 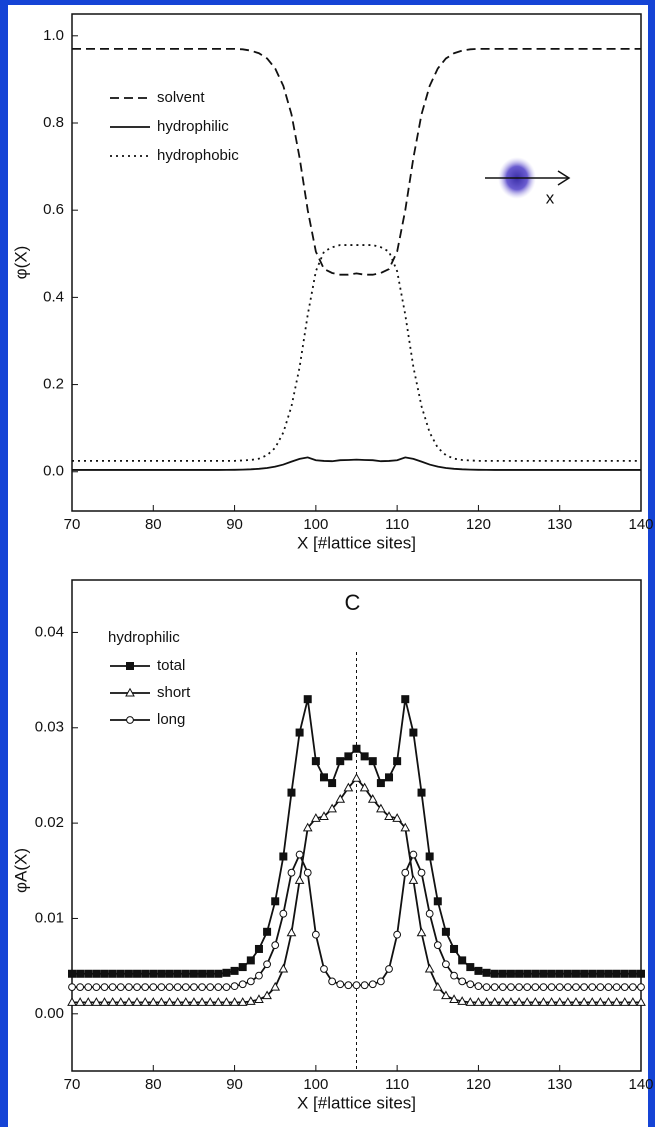 What do you see at coordinates (20, 263) in the screenshot?
I see `y-axis-label: φ(X)` at bounding box center [20, 263].